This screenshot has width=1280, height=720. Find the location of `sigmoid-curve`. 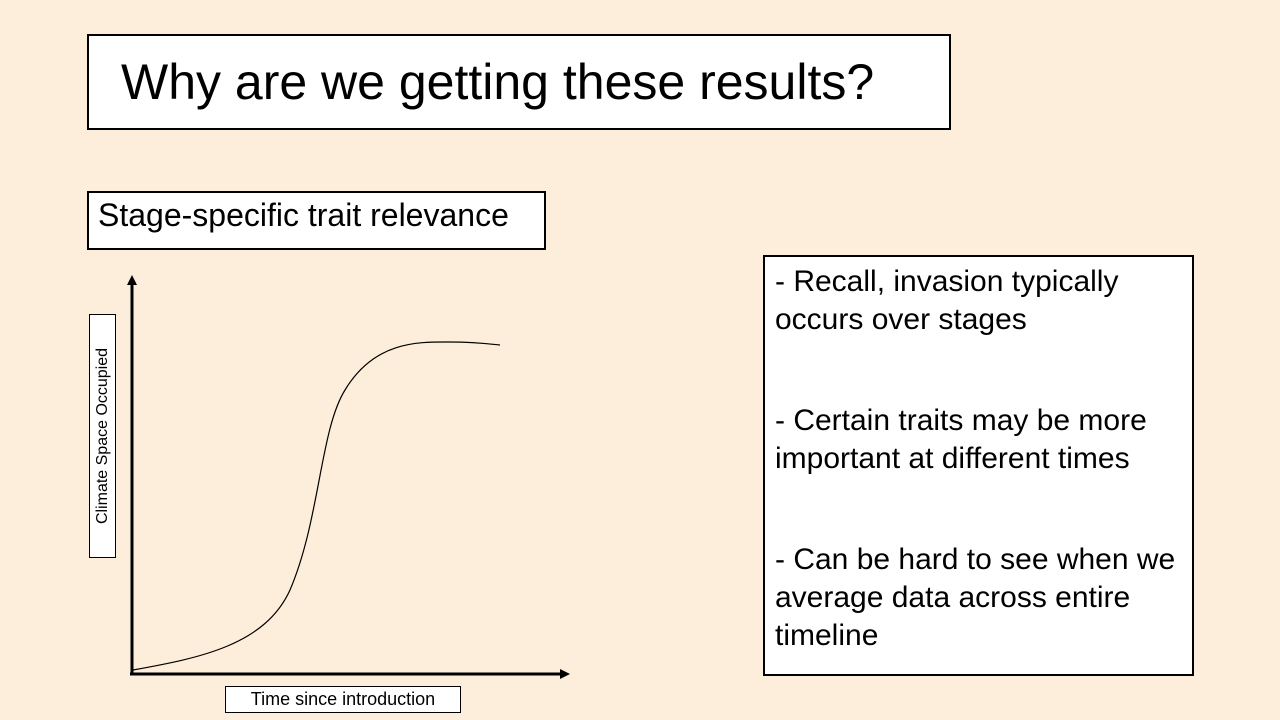

sigmoid-curve is located at coordinates (316, 506).